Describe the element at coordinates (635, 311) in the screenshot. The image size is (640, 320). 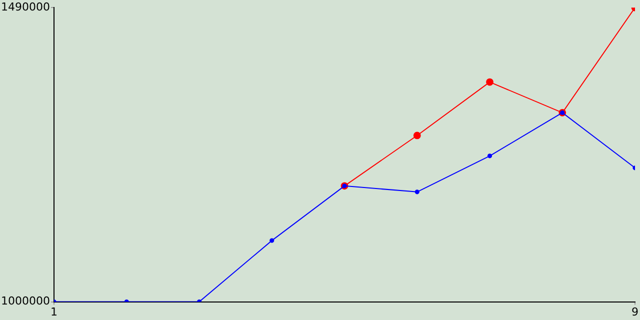
I see `x-tick-label: 9` at that location.